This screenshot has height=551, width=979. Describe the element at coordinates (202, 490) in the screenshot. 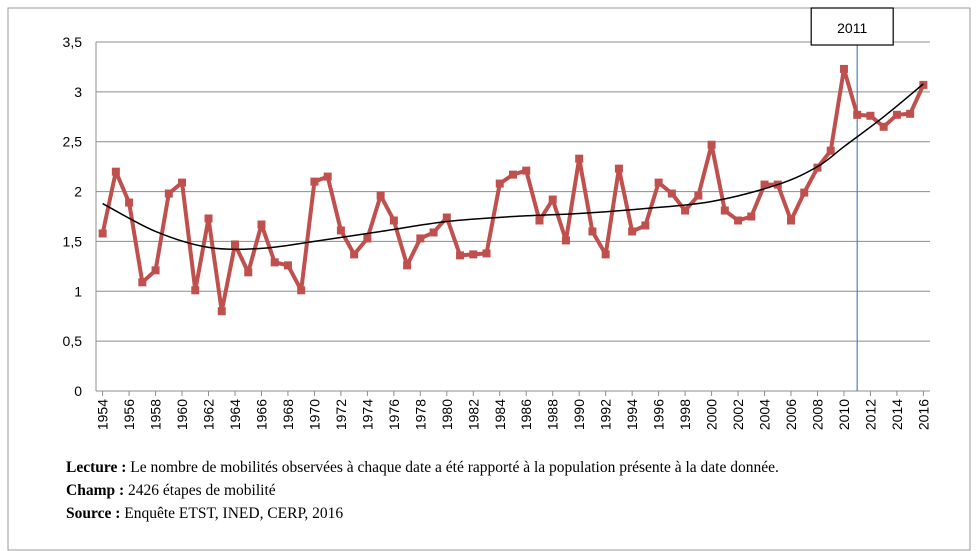

I see `note-text: 2426 étapes de mobilité` at that location.